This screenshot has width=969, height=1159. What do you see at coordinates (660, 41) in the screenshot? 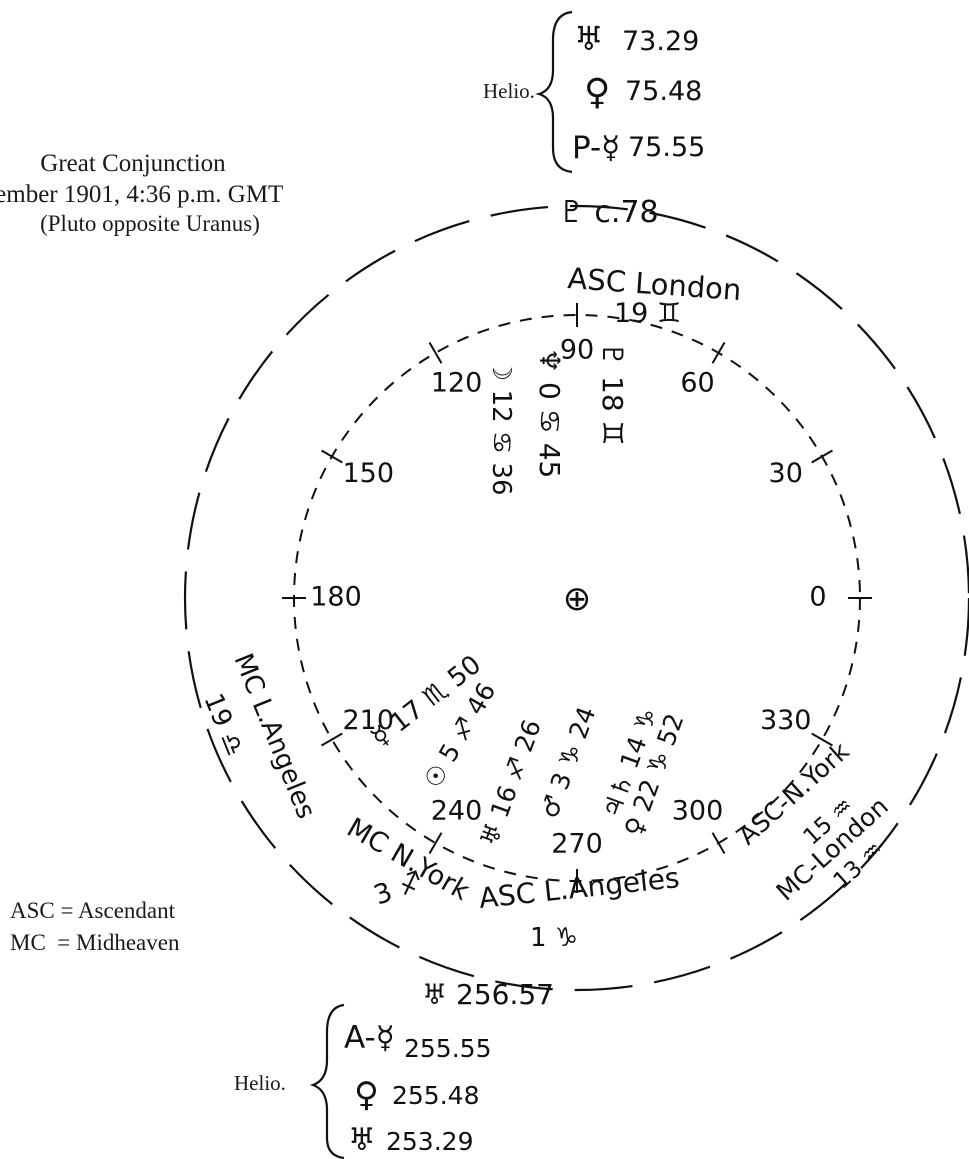
I see `helio-top-uranus-value: 73.29` at bounding box center [660, 41].